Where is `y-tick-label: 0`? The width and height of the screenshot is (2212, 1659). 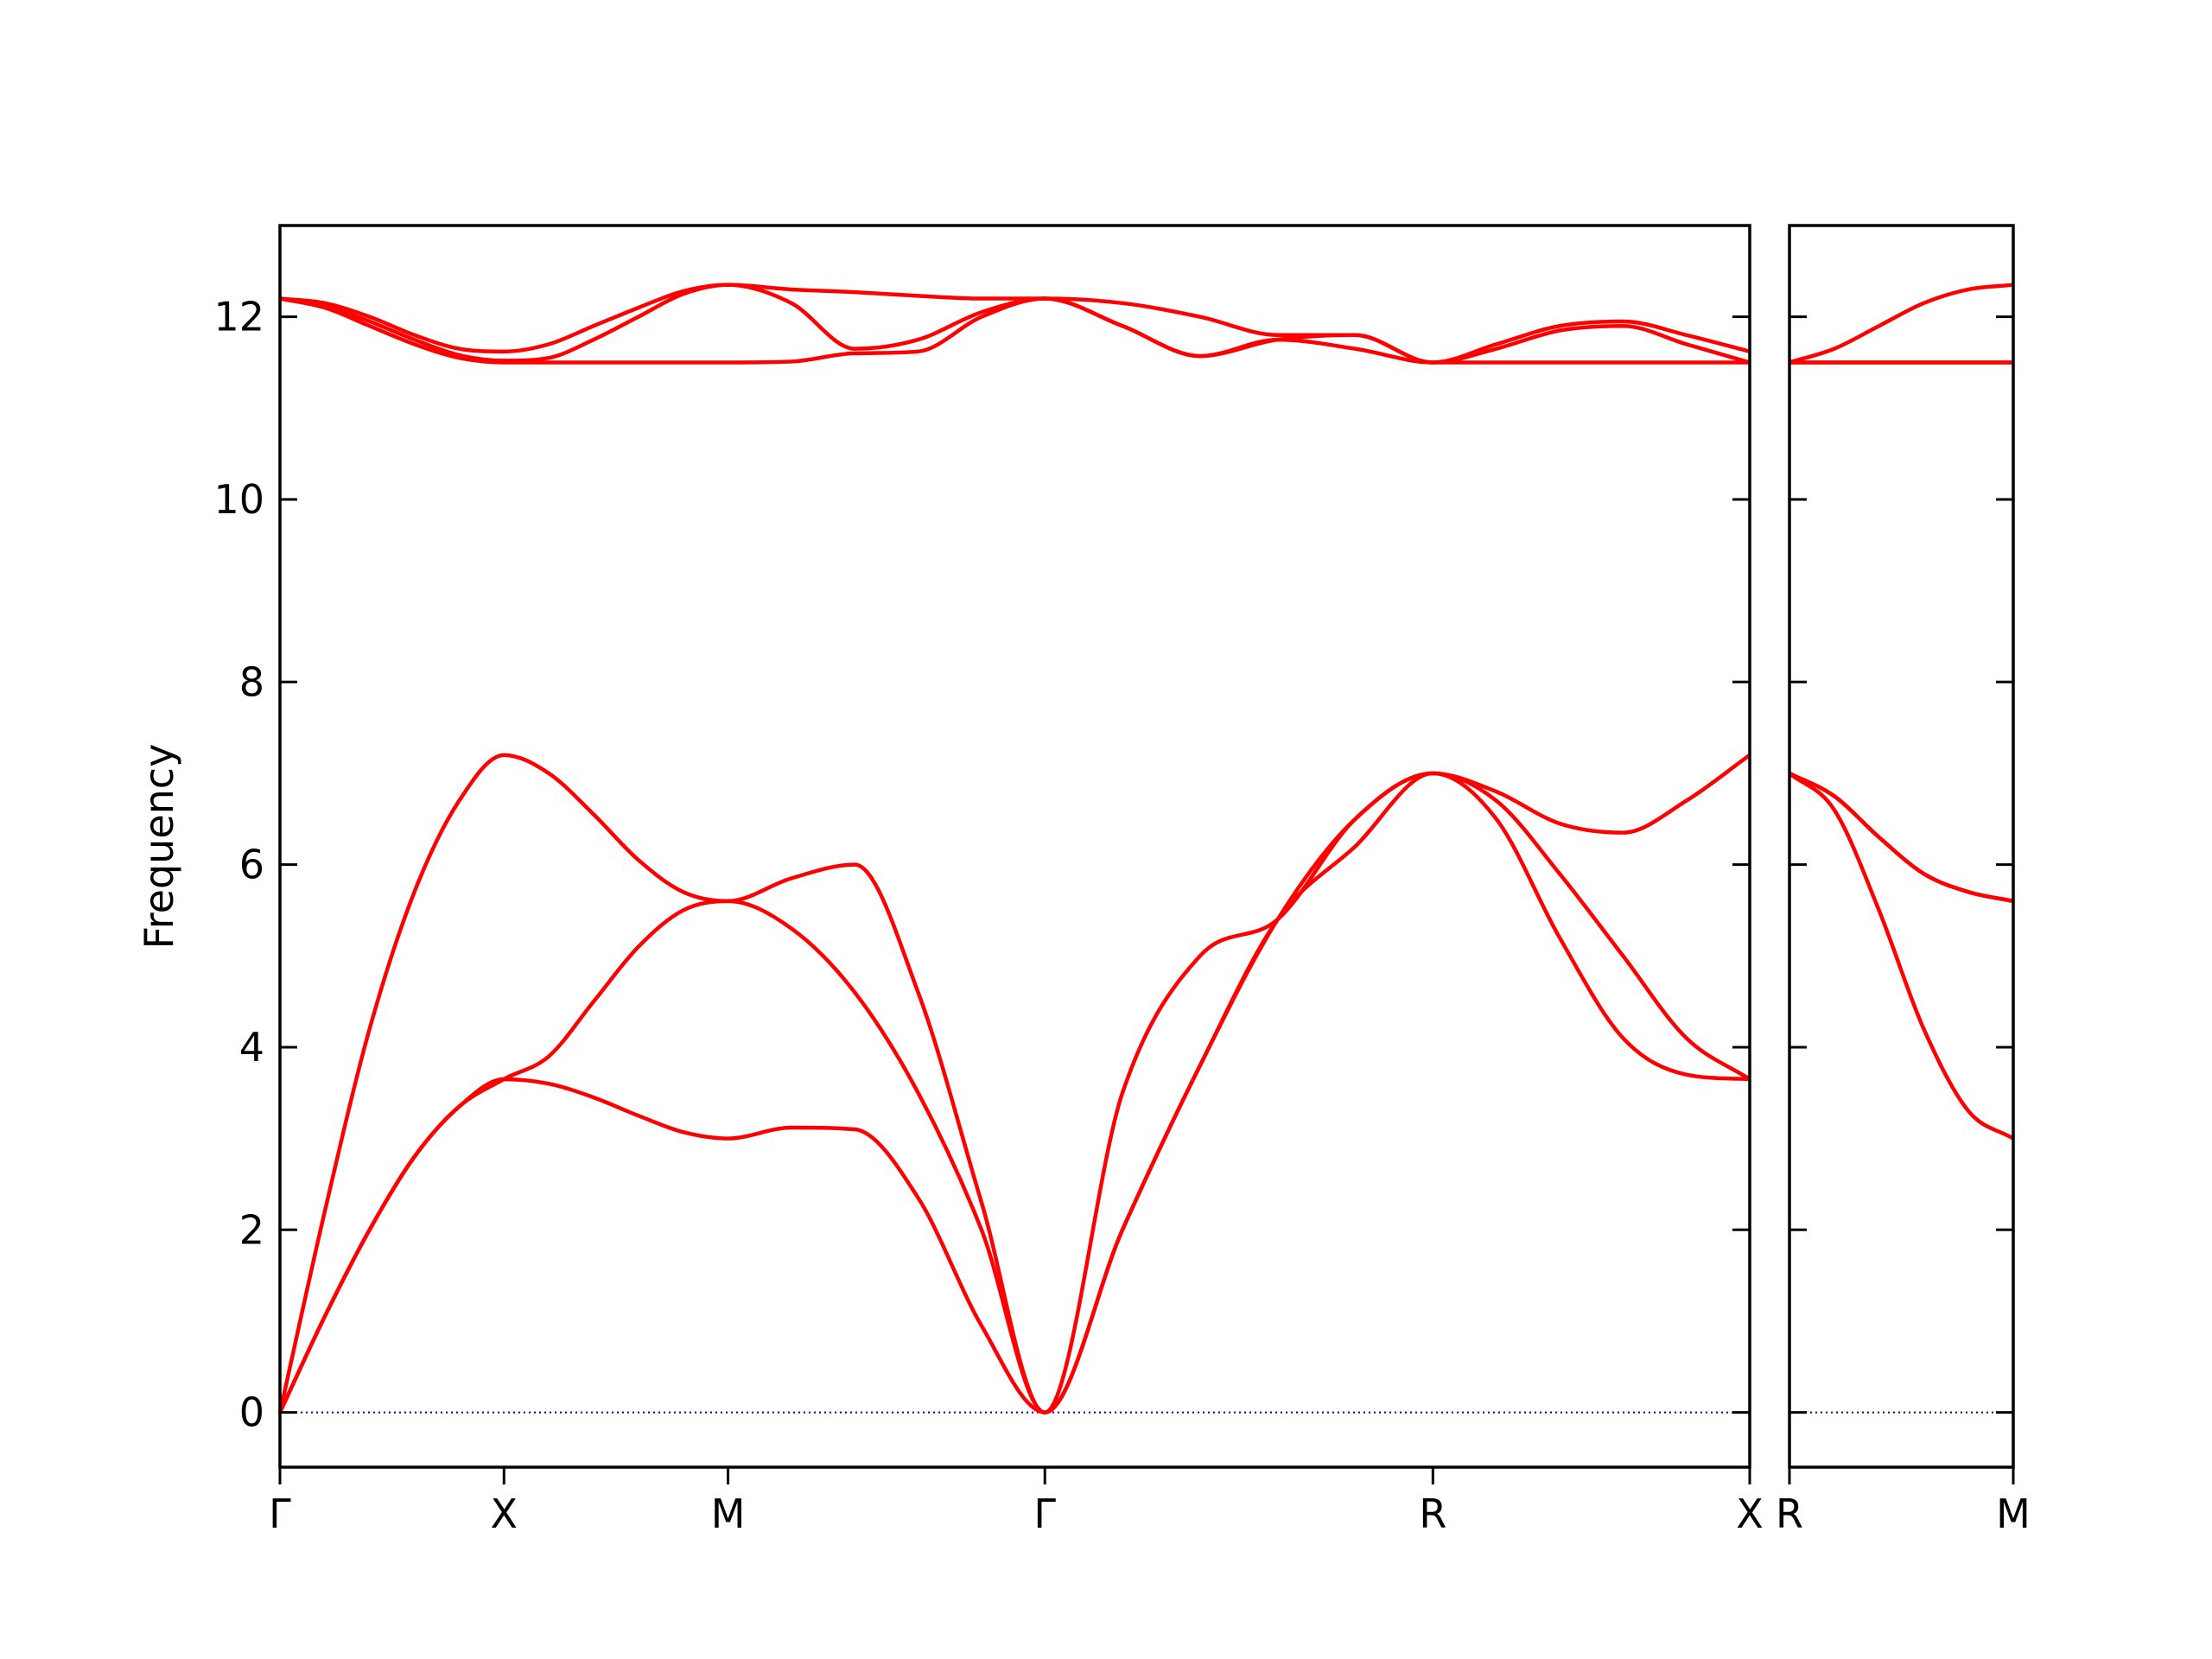
y-tick-label: 0 is located at coordinates (251, 1412).